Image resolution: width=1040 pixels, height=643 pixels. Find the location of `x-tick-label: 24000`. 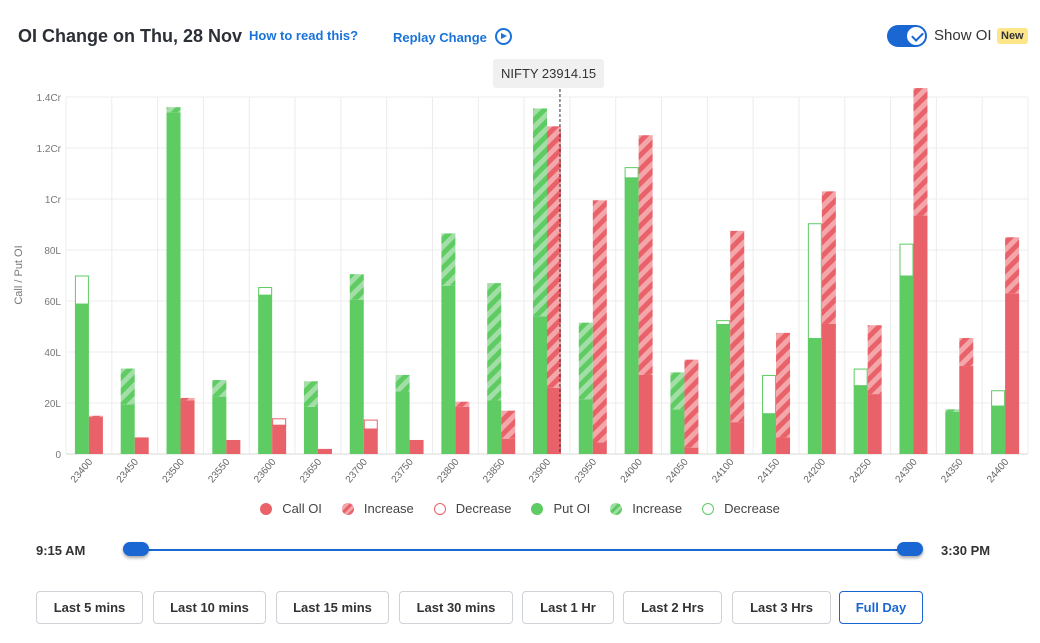

x-tick-label: 24000 is located at coordinates (632, 471).